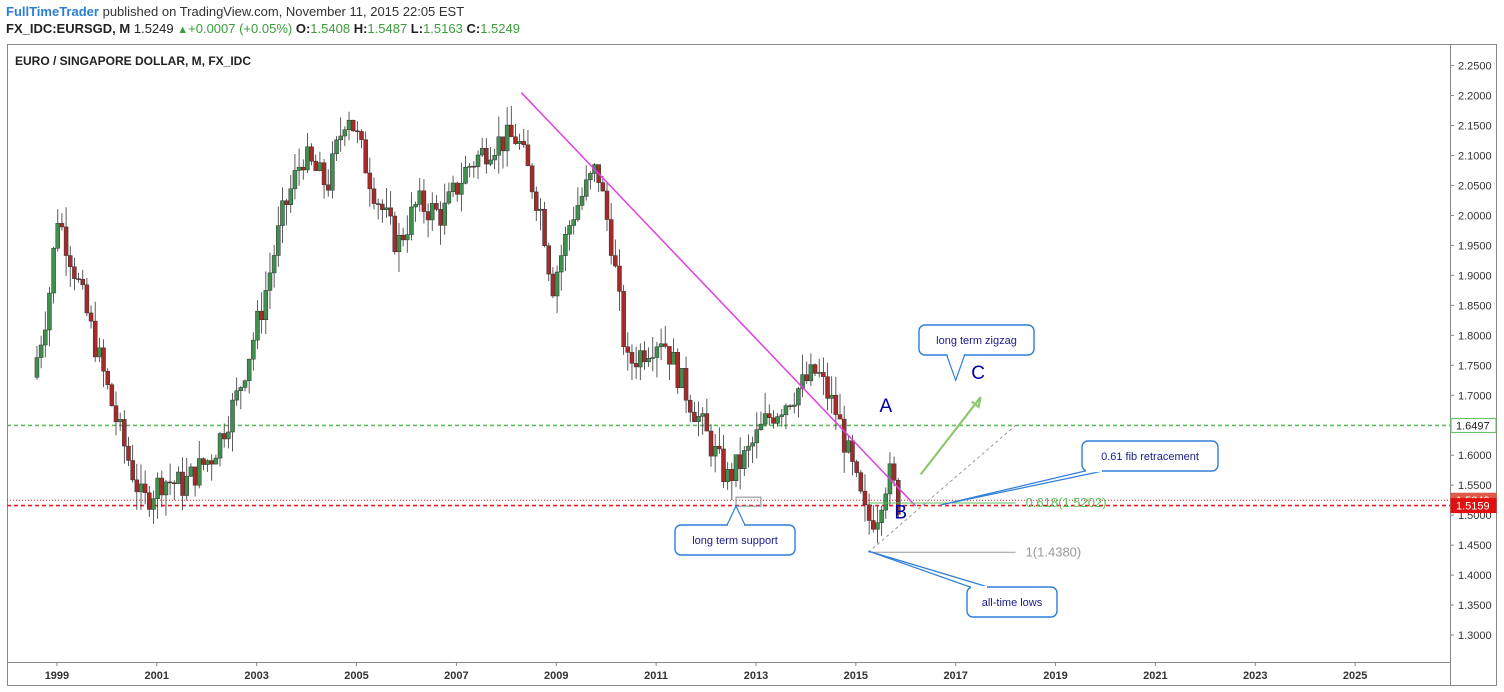  I want to click on fib-trend-line, so click(941, 489).